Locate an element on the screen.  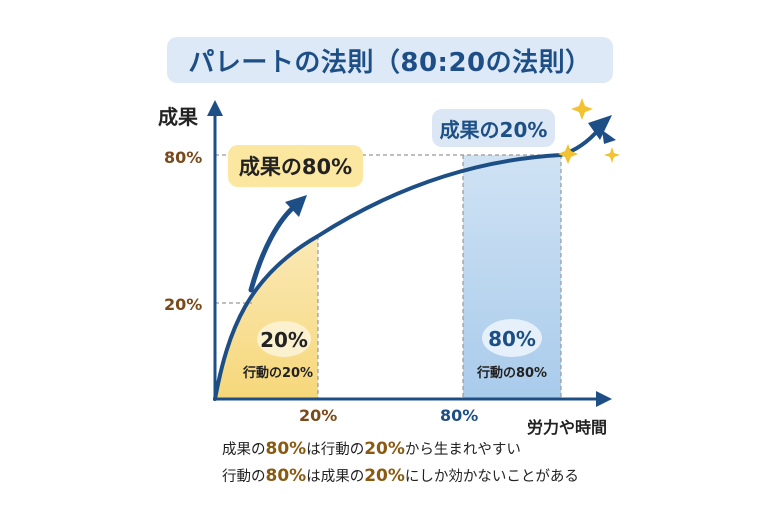
callout-result-20: 成果の20% is located at coordinates (493, 128).